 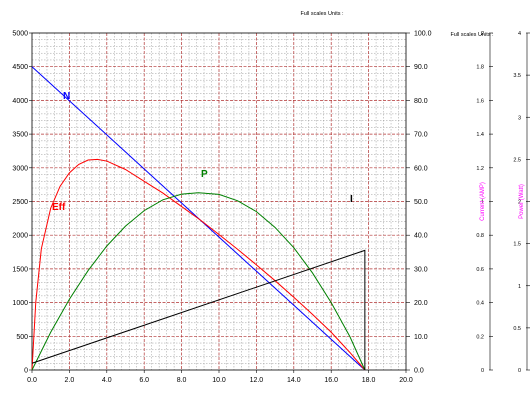 What do you see at coordinates (519, 287) in the screenshot?
I see `power-tick-label: 1` at bounding box center [519, 287].